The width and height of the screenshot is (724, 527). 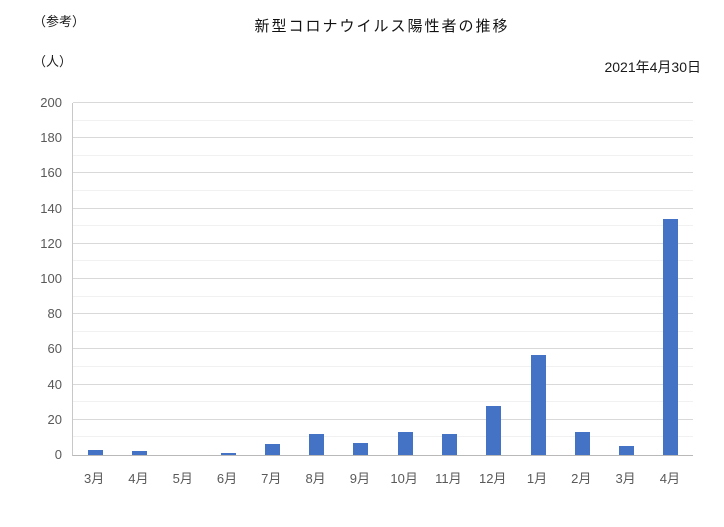 I want to click on x-tick-label: 9月, so click(x=359, y=478).